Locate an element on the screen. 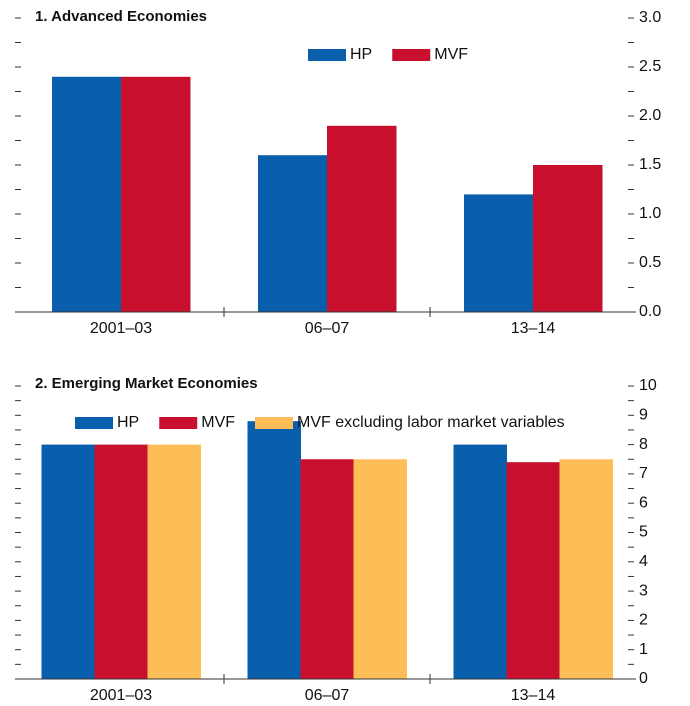  y-tick-label: 4 is located at coordinates (643, 561).